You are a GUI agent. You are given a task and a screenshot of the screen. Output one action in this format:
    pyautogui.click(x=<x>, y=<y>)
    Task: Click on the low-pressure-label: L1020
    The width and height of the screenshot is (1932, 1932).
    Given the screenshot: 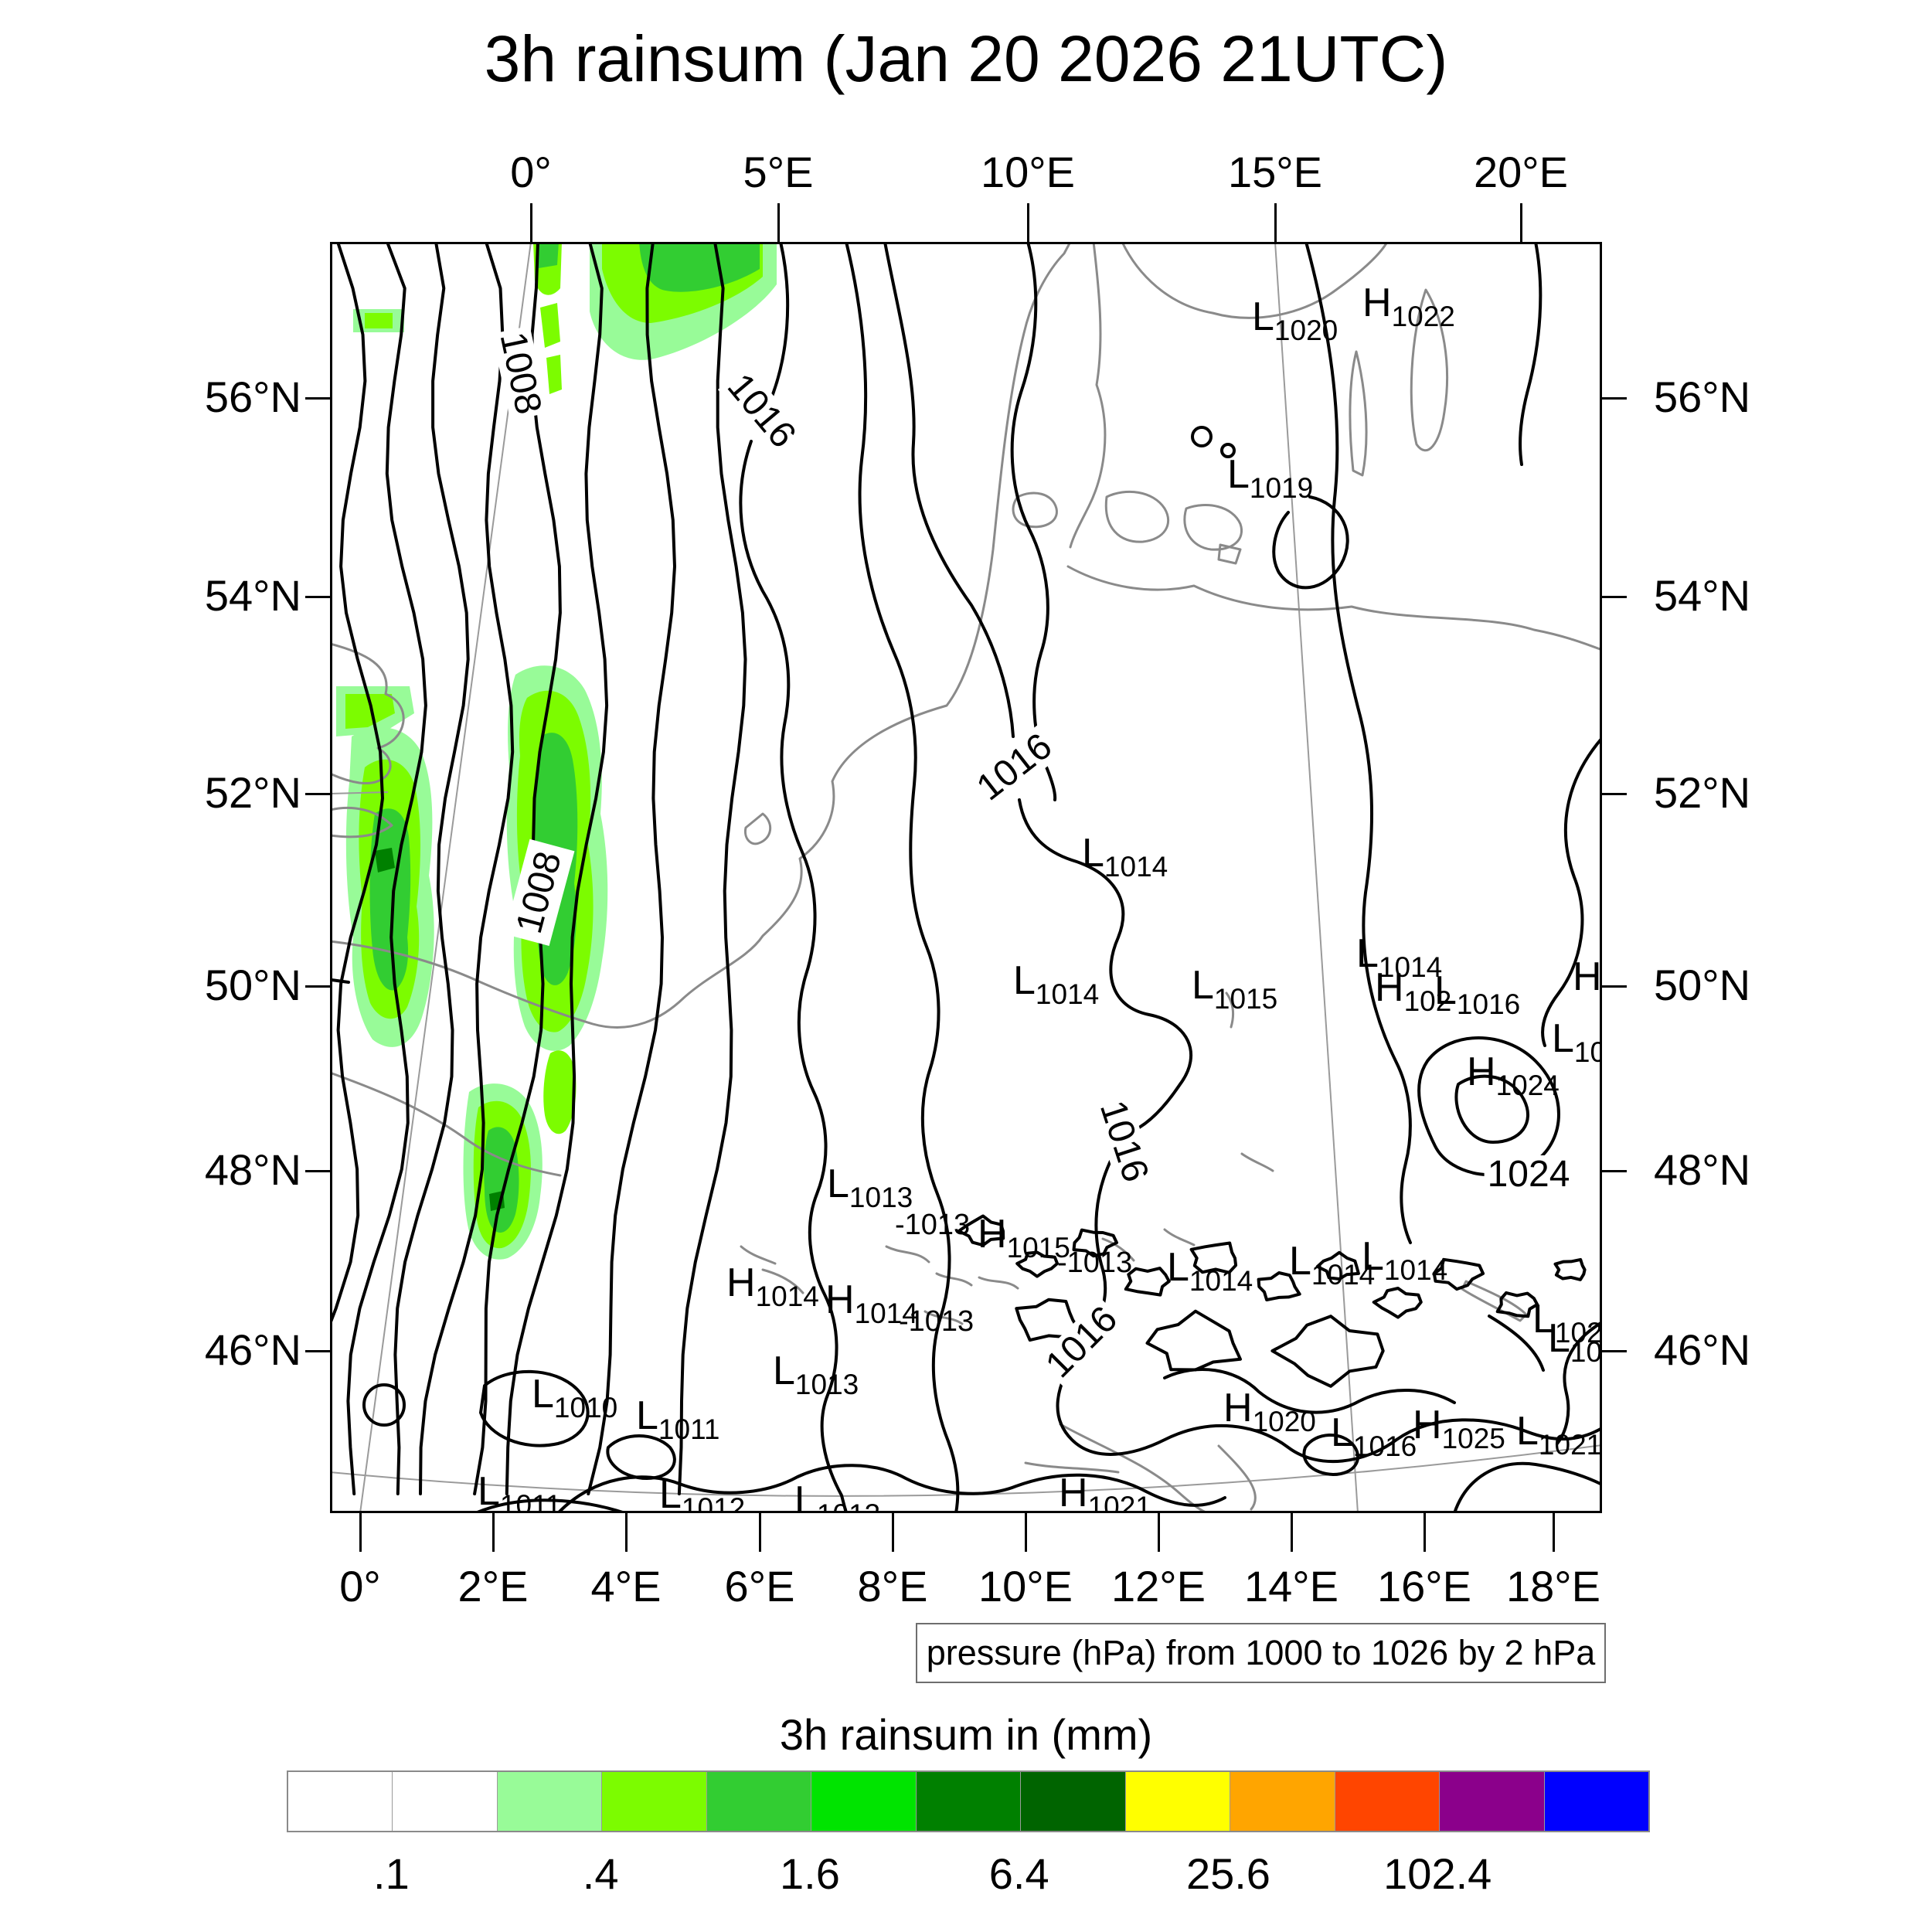 What is the action you would take?
    pyautogui.click(x=1295, y=321)
    